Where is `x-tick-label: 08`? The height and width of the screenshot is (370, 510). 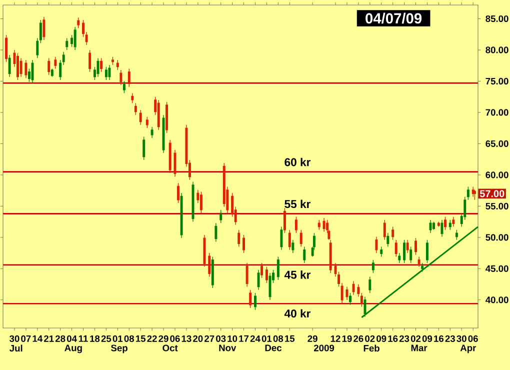
x-tick-label: 08 is located at coordinates (129, 338).